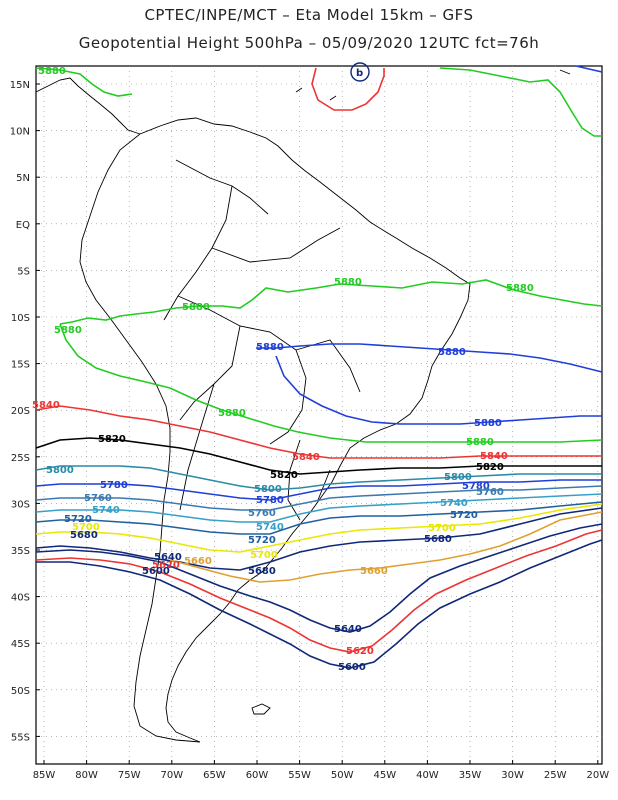  What do you see at coordinates (20, 598) in the screenshot?
I see `lat-tick-label: 40S` at bounding box center [20, 598].